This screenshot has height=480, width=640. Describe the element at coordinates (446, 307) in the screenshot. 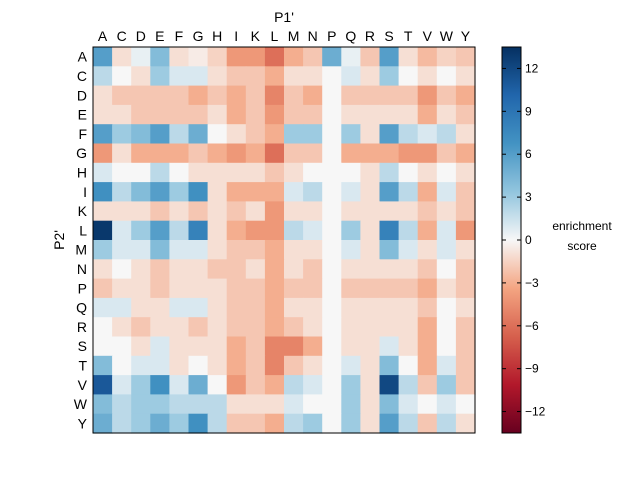

I see `heatmap-cell-Q-W` at that location.